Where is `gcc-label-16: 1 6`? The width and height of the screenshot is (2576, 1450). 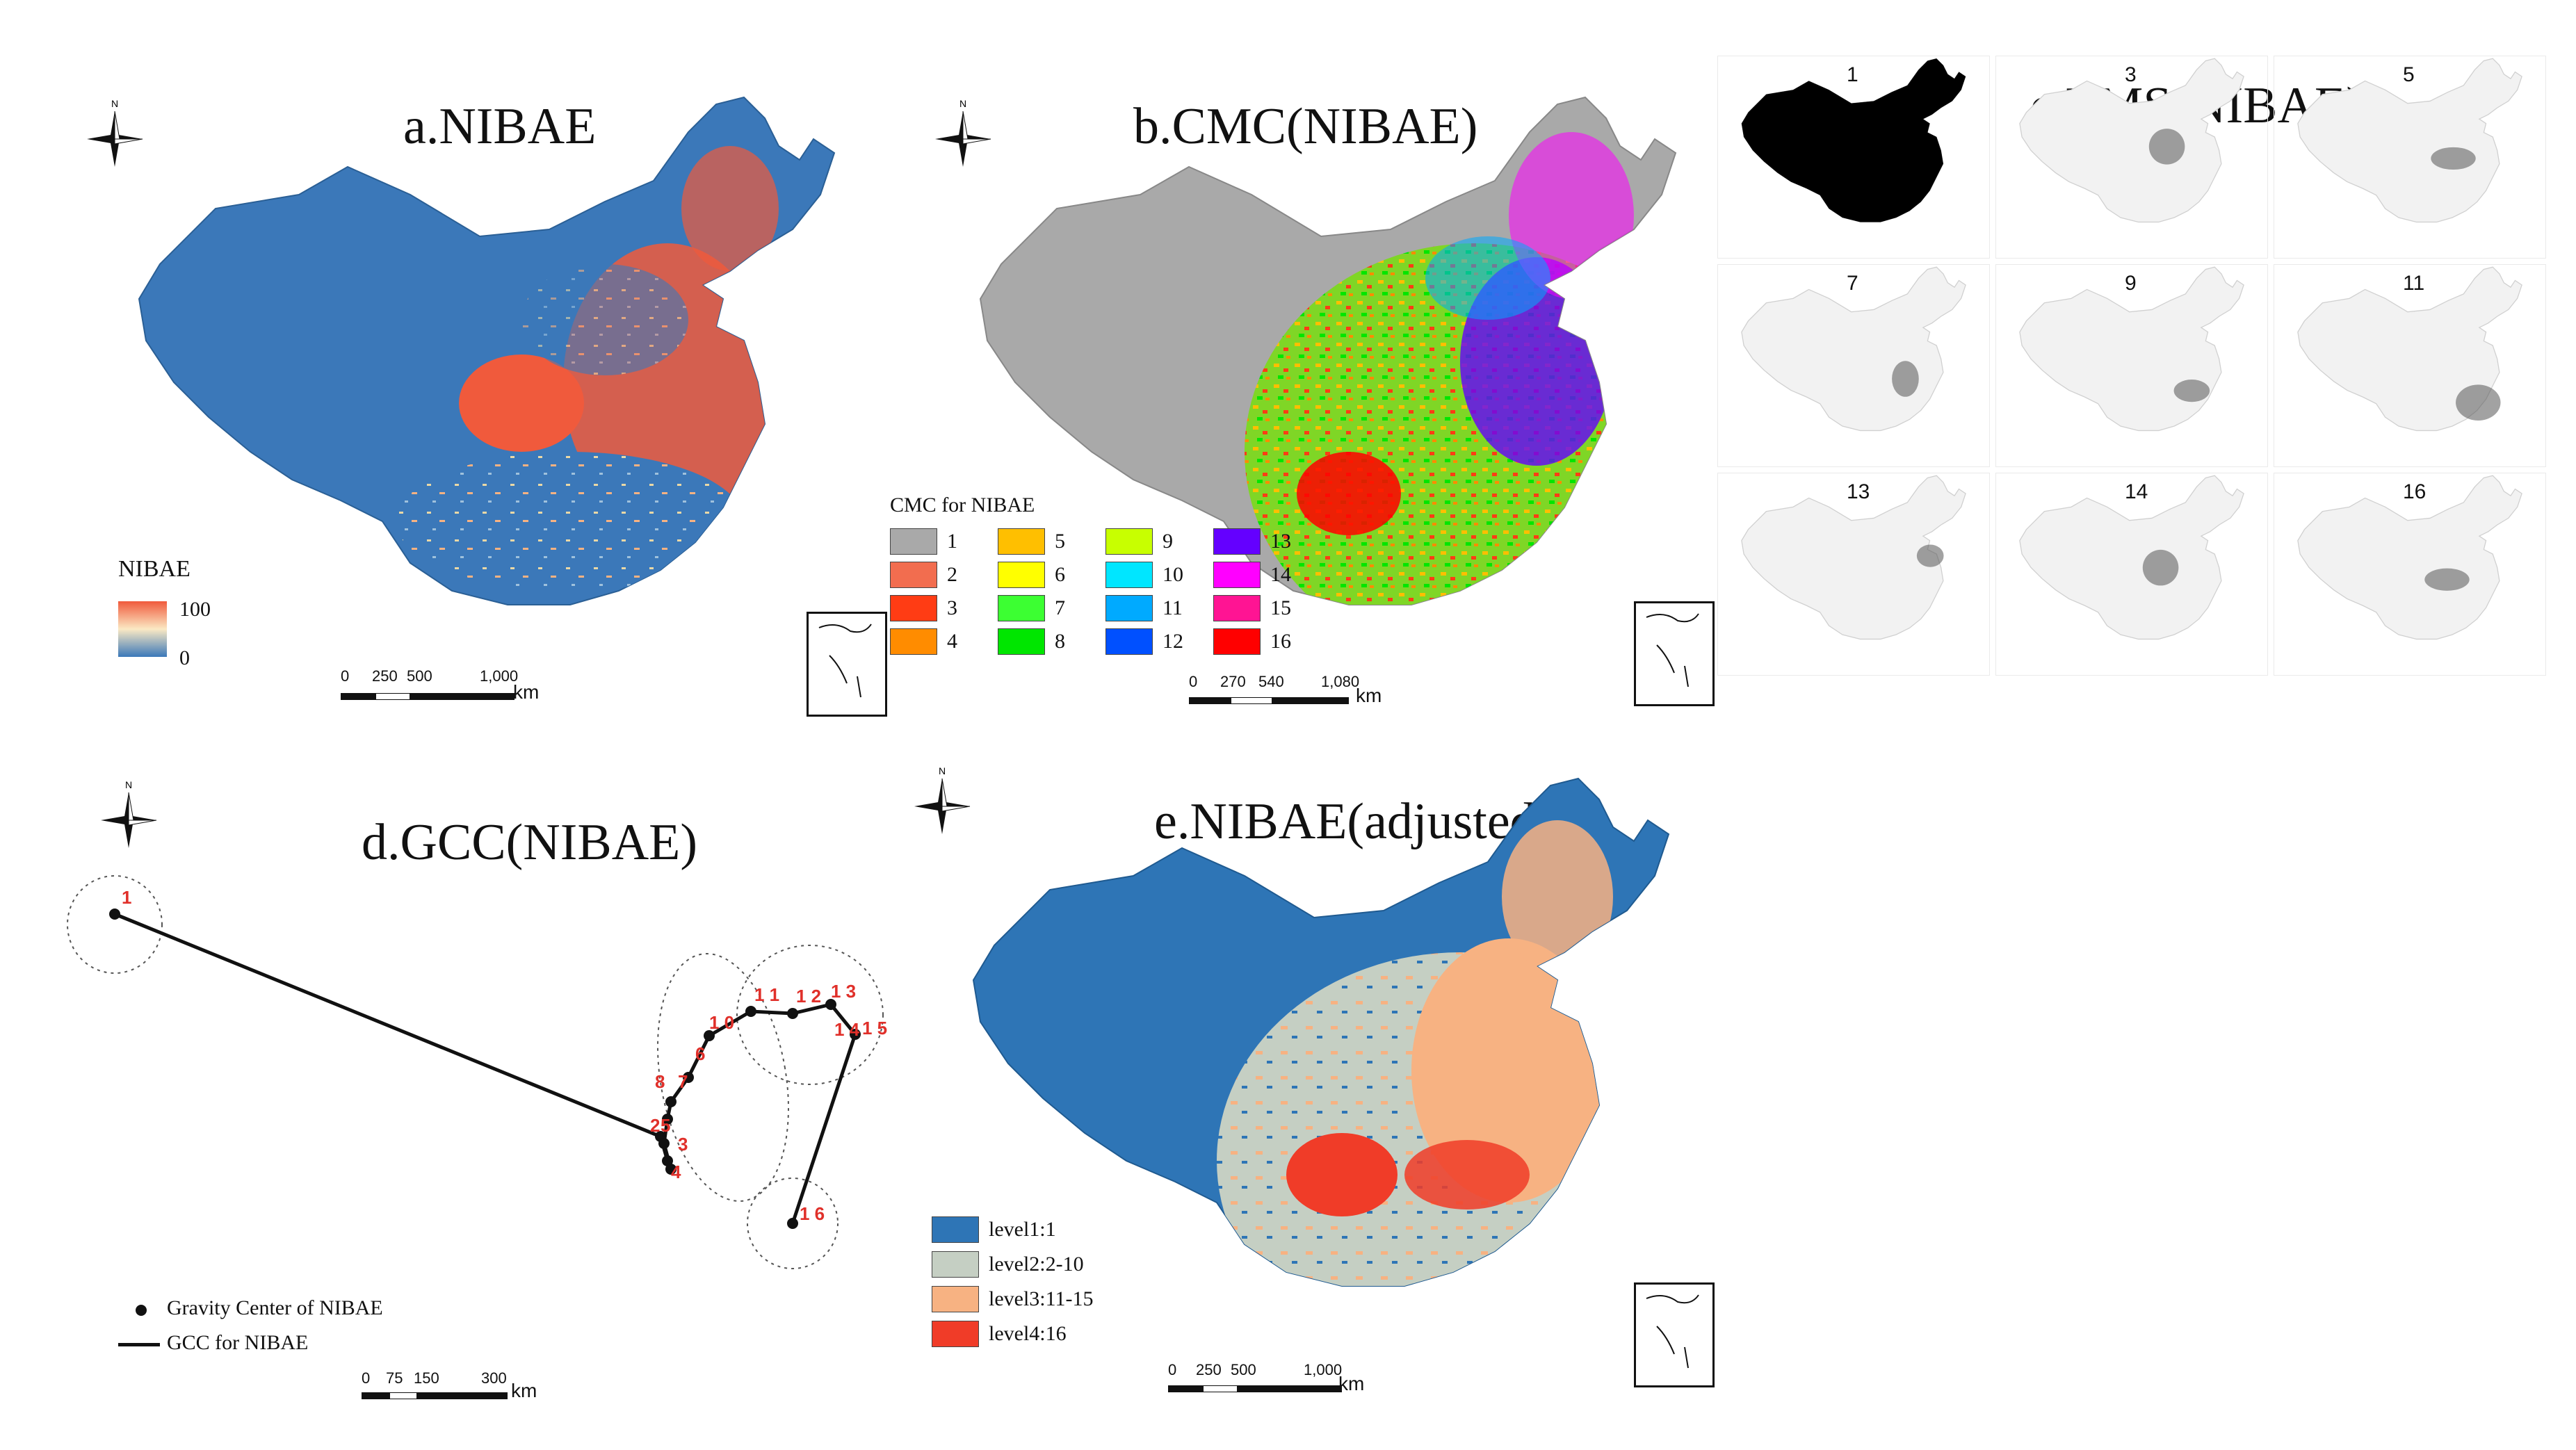 gcc-label-16: 1 6 is located at coordinates (812, 1213).